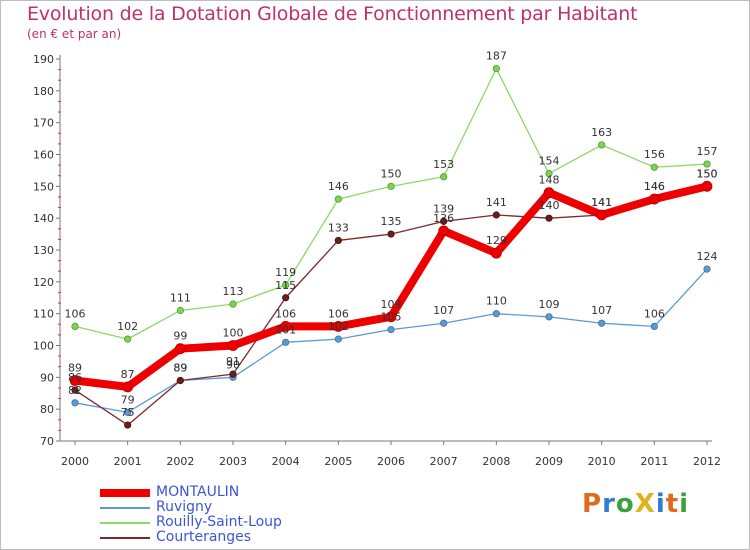 The width and height of the screenshot is (750, 550). I want to click on chart-subtitle: (en € et par an), so click(74, 34).